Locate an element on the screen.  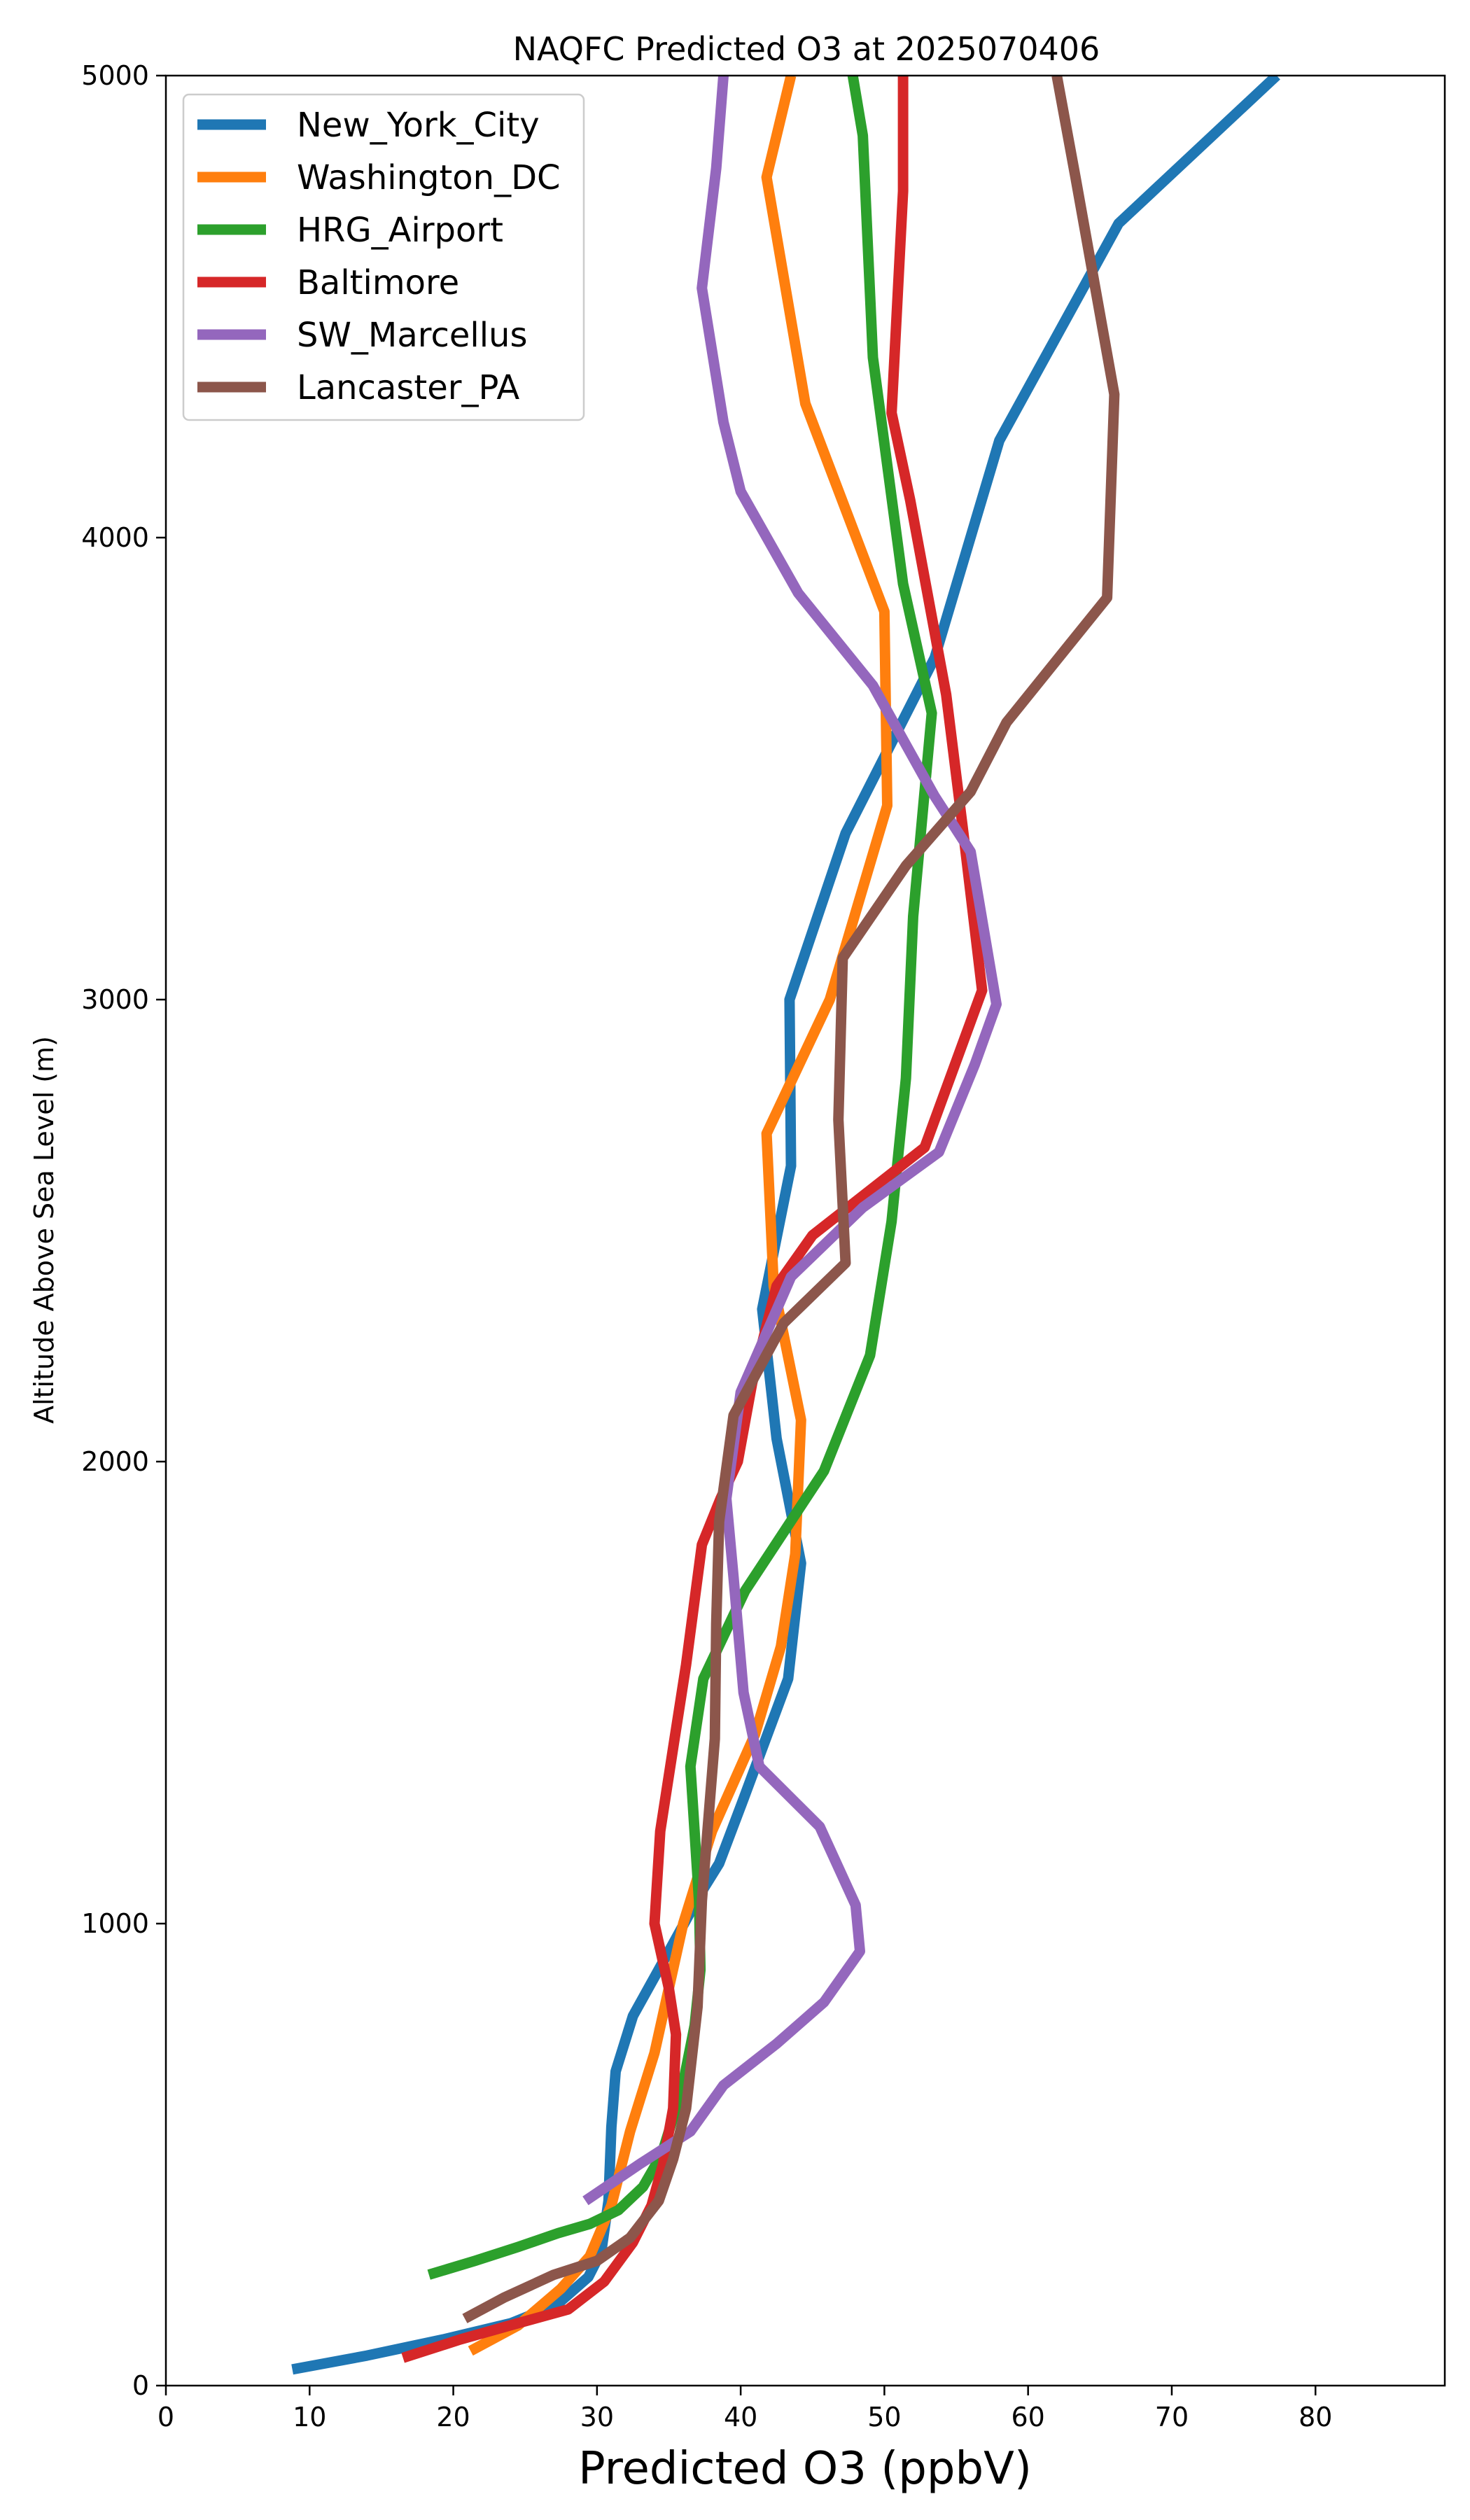
legend-box is located at coordinates (383, 257).